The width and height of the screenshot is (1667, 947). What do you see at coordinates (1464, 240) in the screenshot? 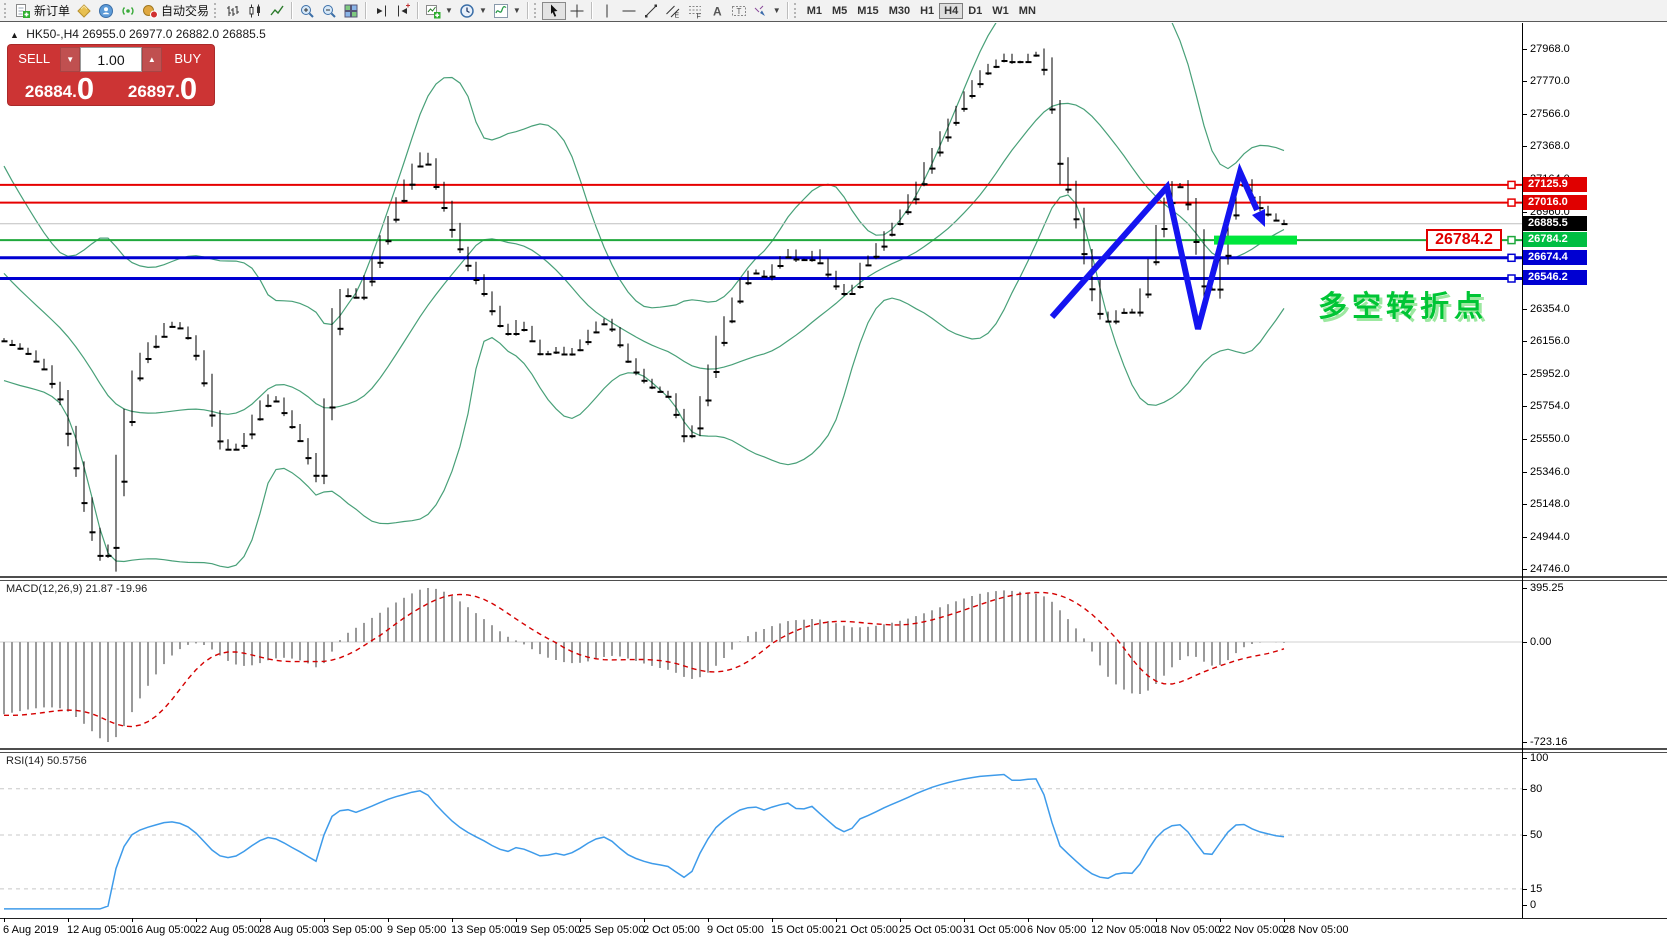
I see `price-annotation-box: 26784.2` at bounding box center [1464, 240].